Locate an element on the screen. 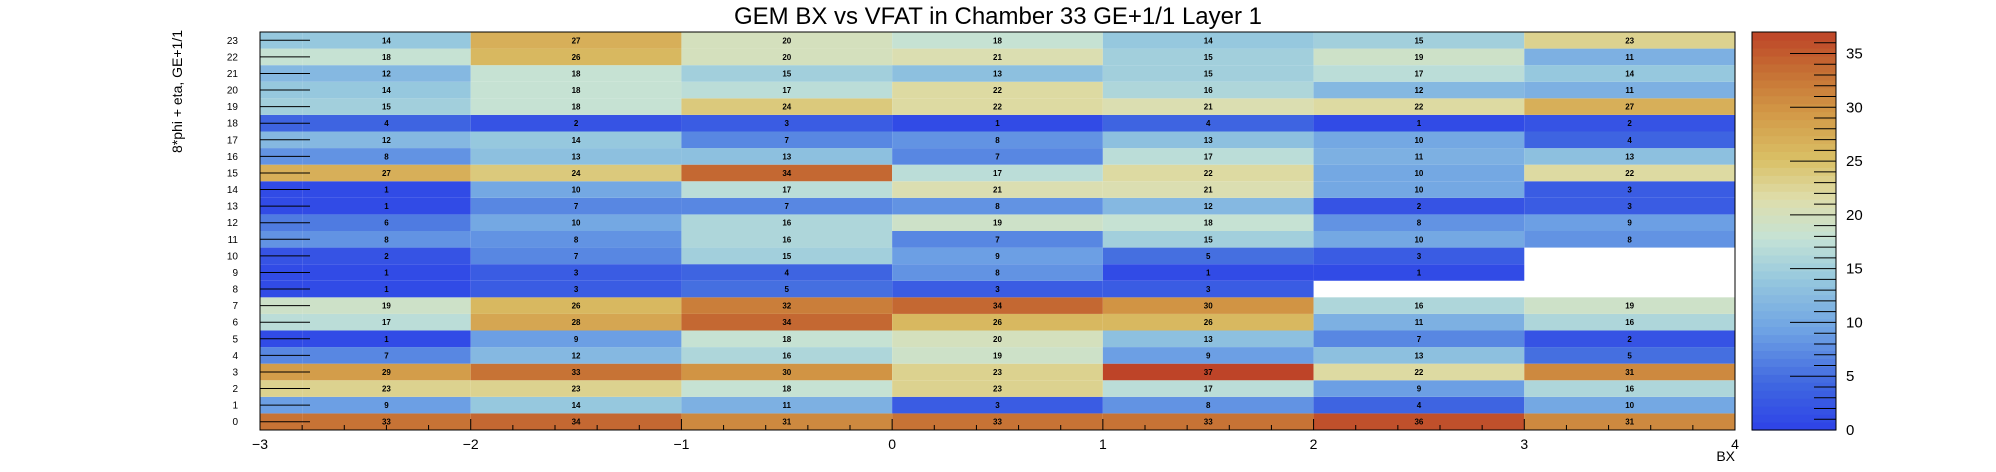  y-tick-label: 22 is located at coordinates (233, 57).